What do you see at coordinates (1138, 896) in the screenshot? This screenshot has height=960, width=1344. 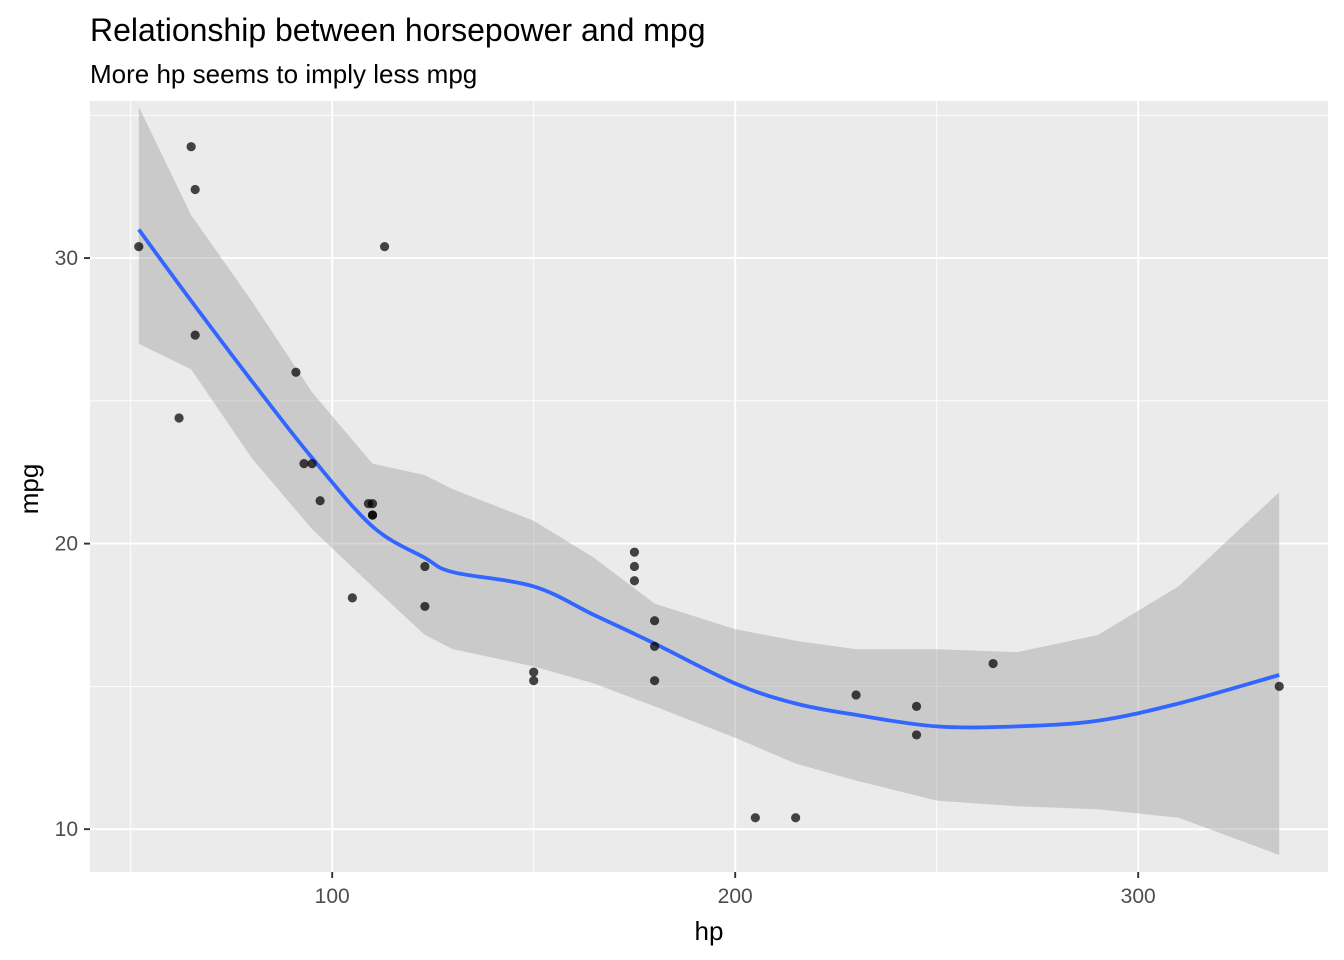 I see `x-tick-label: 300` at bounding box center [1138, 896].